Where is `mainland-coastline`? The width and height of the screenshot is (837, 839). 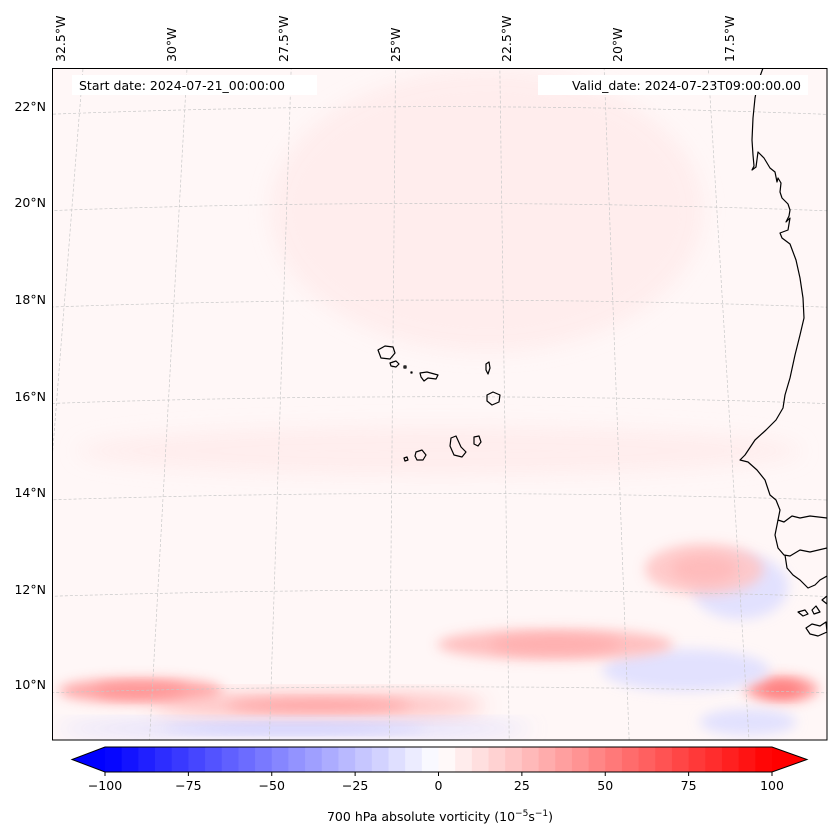
mainland-coastline is located at coordinates (783, 295).